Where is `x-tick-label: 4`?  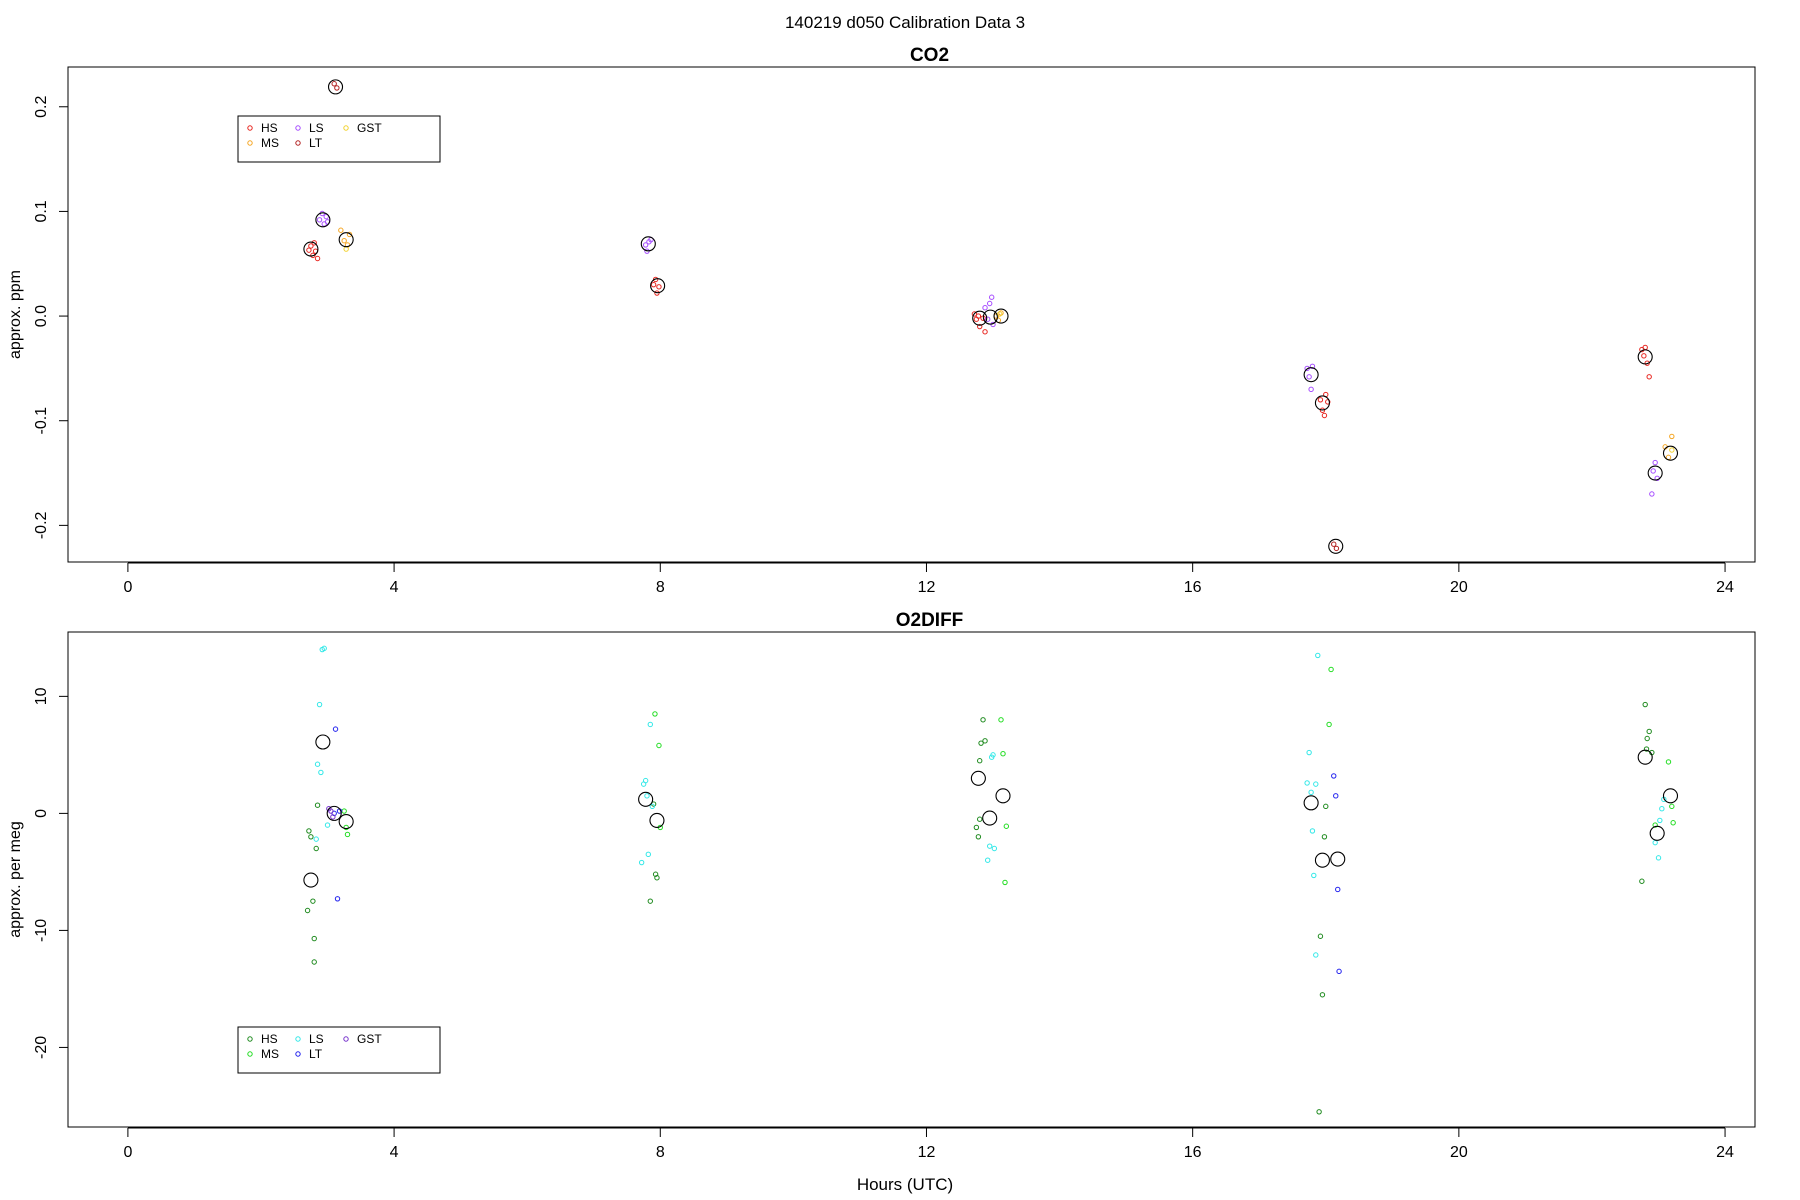
x-tick-label: 4 is located at coordinates (394, 587).